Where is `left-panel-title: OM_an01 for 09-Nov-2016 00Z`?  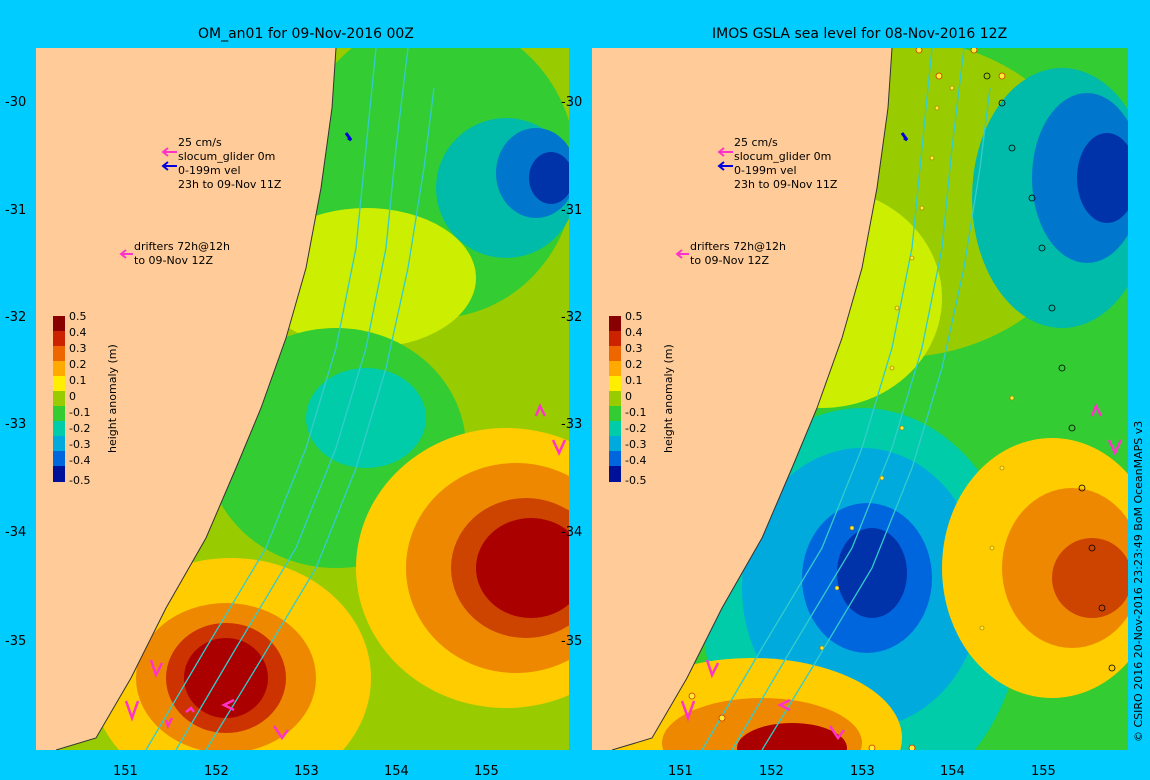 left-panel-title: OM_an01 for 09-Nov-2016 00Z is located at coordinates (306, 34).